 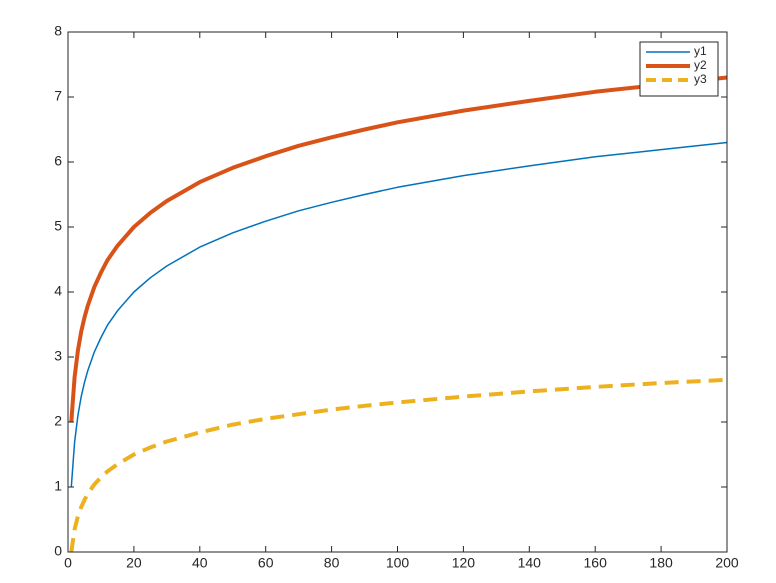 I want to click on x-tick-label: 80, so click(x=332, y=563).